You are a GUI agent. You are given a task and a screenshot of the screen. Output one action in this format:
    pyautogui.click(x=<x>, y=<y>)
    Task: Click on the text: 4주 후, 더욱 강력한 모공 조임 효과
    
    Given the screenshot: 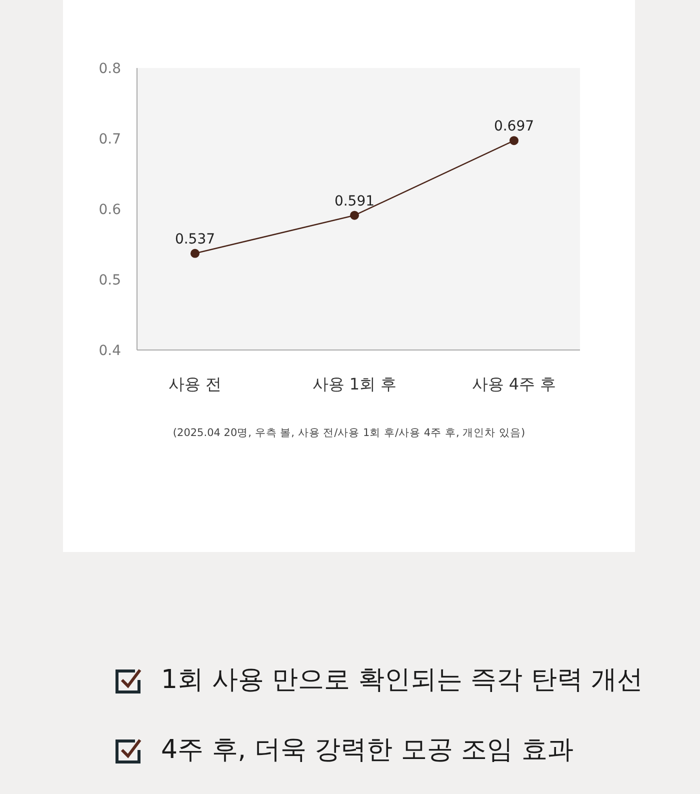 What is the action you would take?
    pyautogui.click(x=367, y=750)
    